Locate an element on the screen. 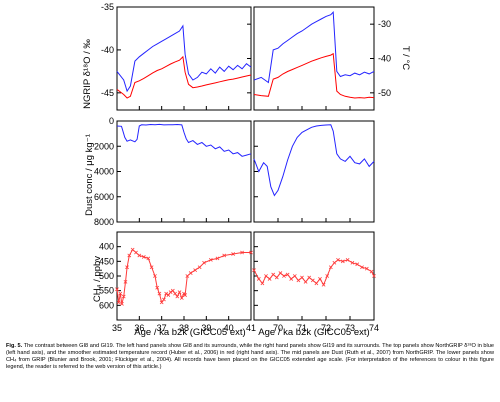 This screenshot has height=402, width=500. y2-tick-label: -30 is located at coordinates (384, 24).